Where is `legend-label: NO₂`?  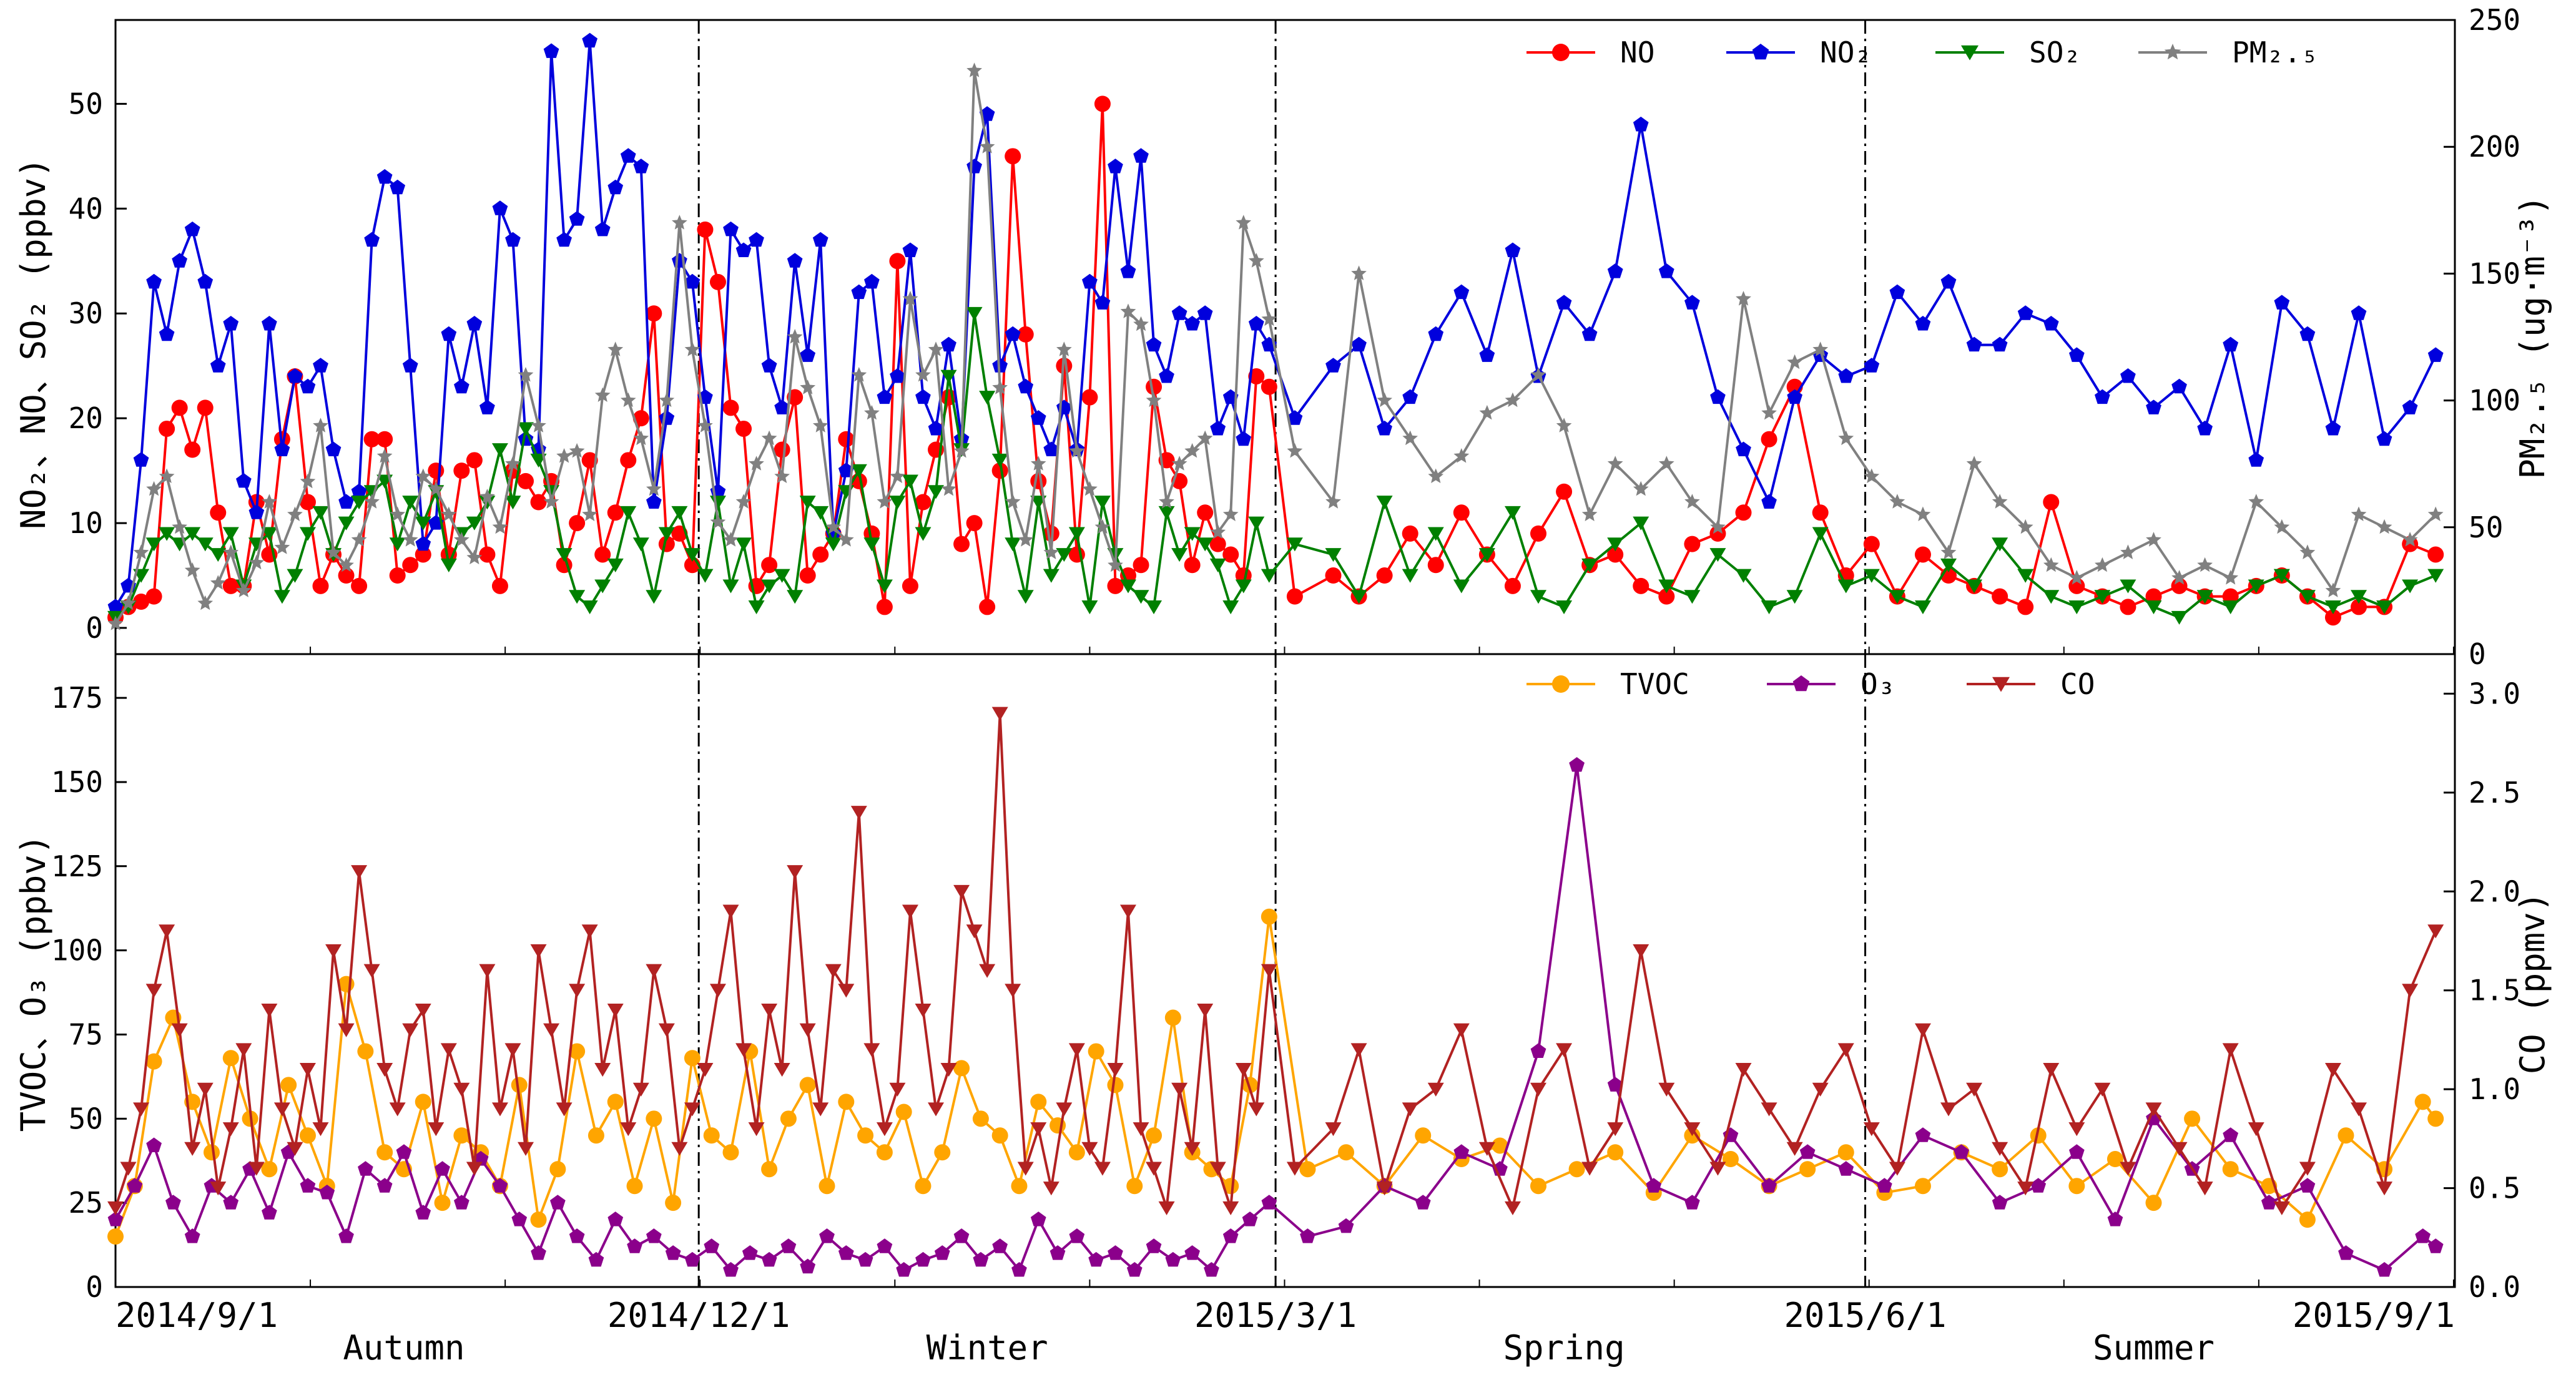
legend-label: NO₂ is located at coordinates (1846, 52).